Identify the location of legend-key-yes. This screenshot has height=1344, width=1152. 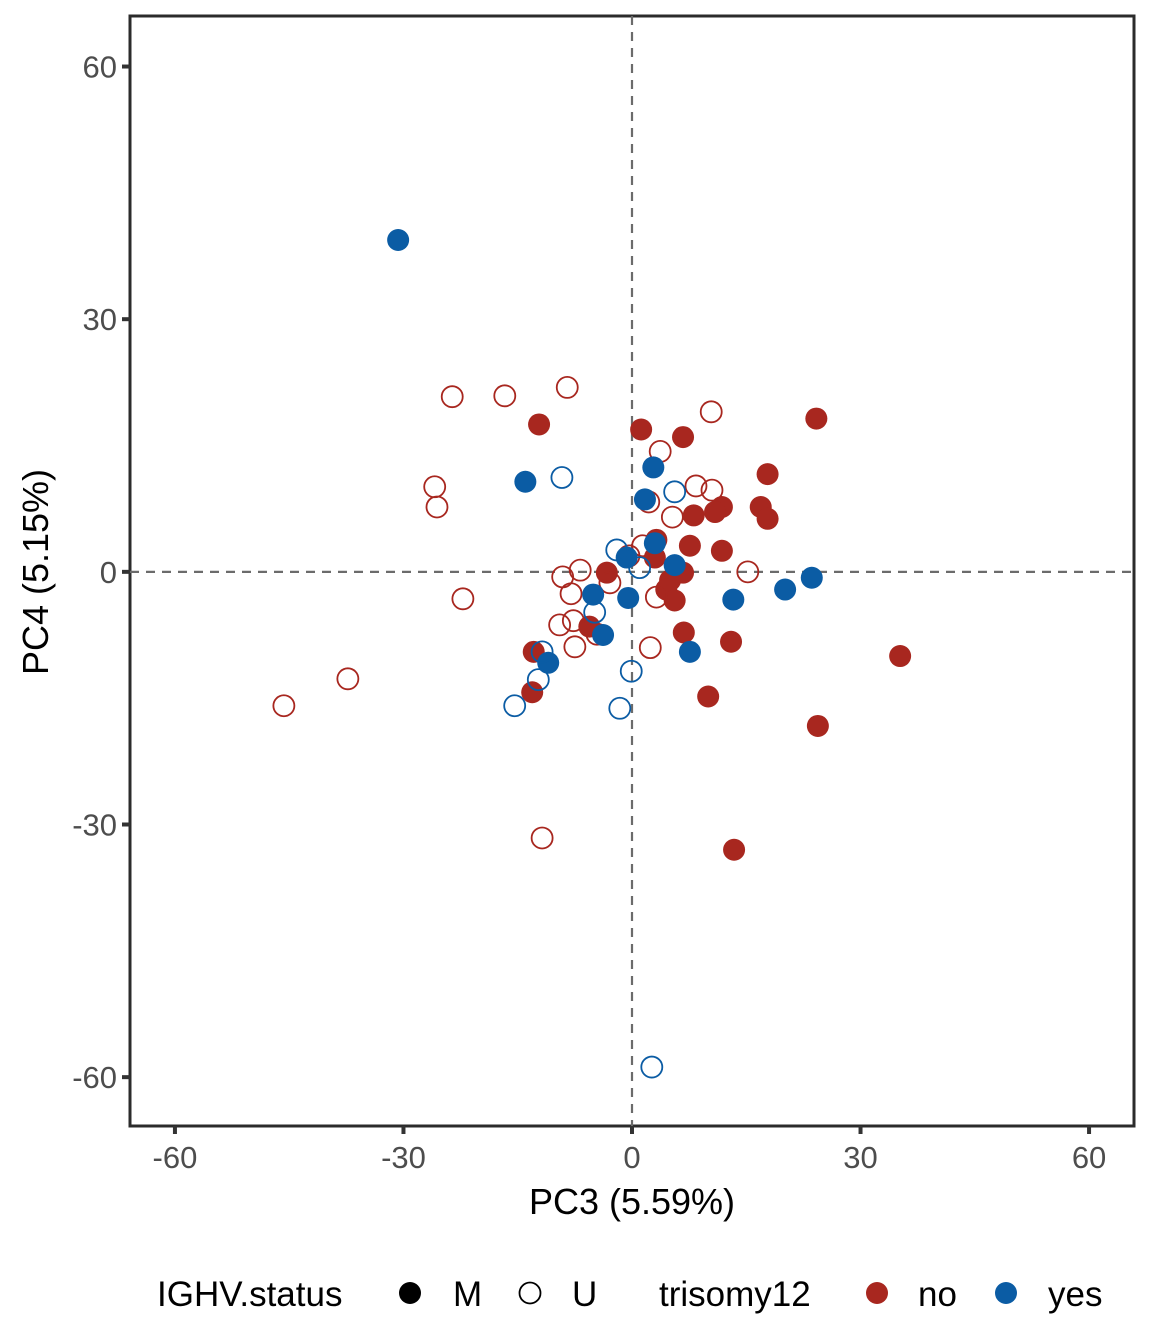
(1006, 1293).